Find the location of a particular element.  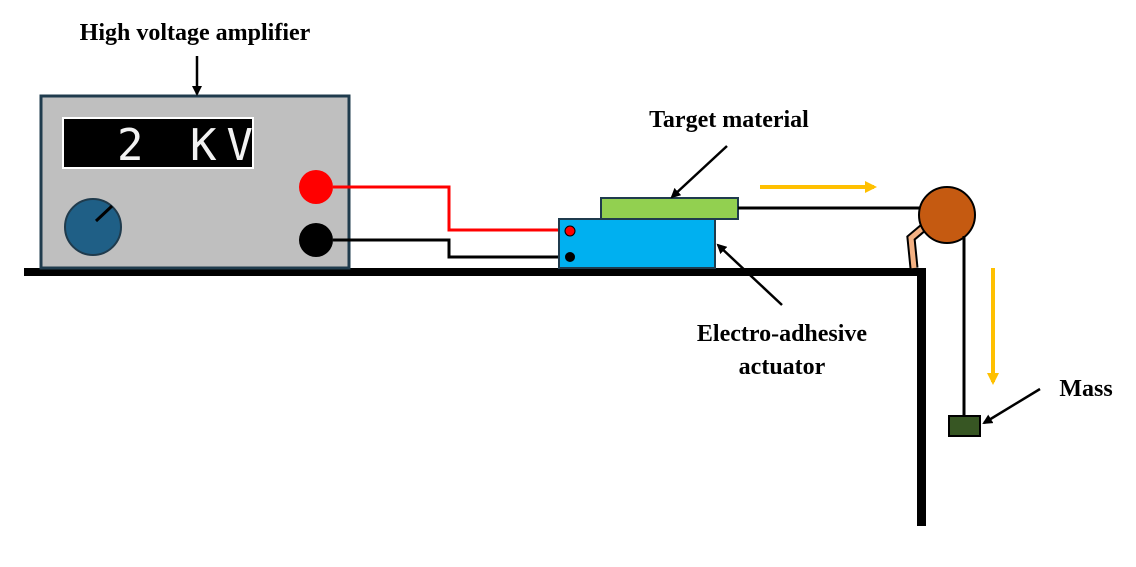

mass-block is located at coordinates (964, 426).